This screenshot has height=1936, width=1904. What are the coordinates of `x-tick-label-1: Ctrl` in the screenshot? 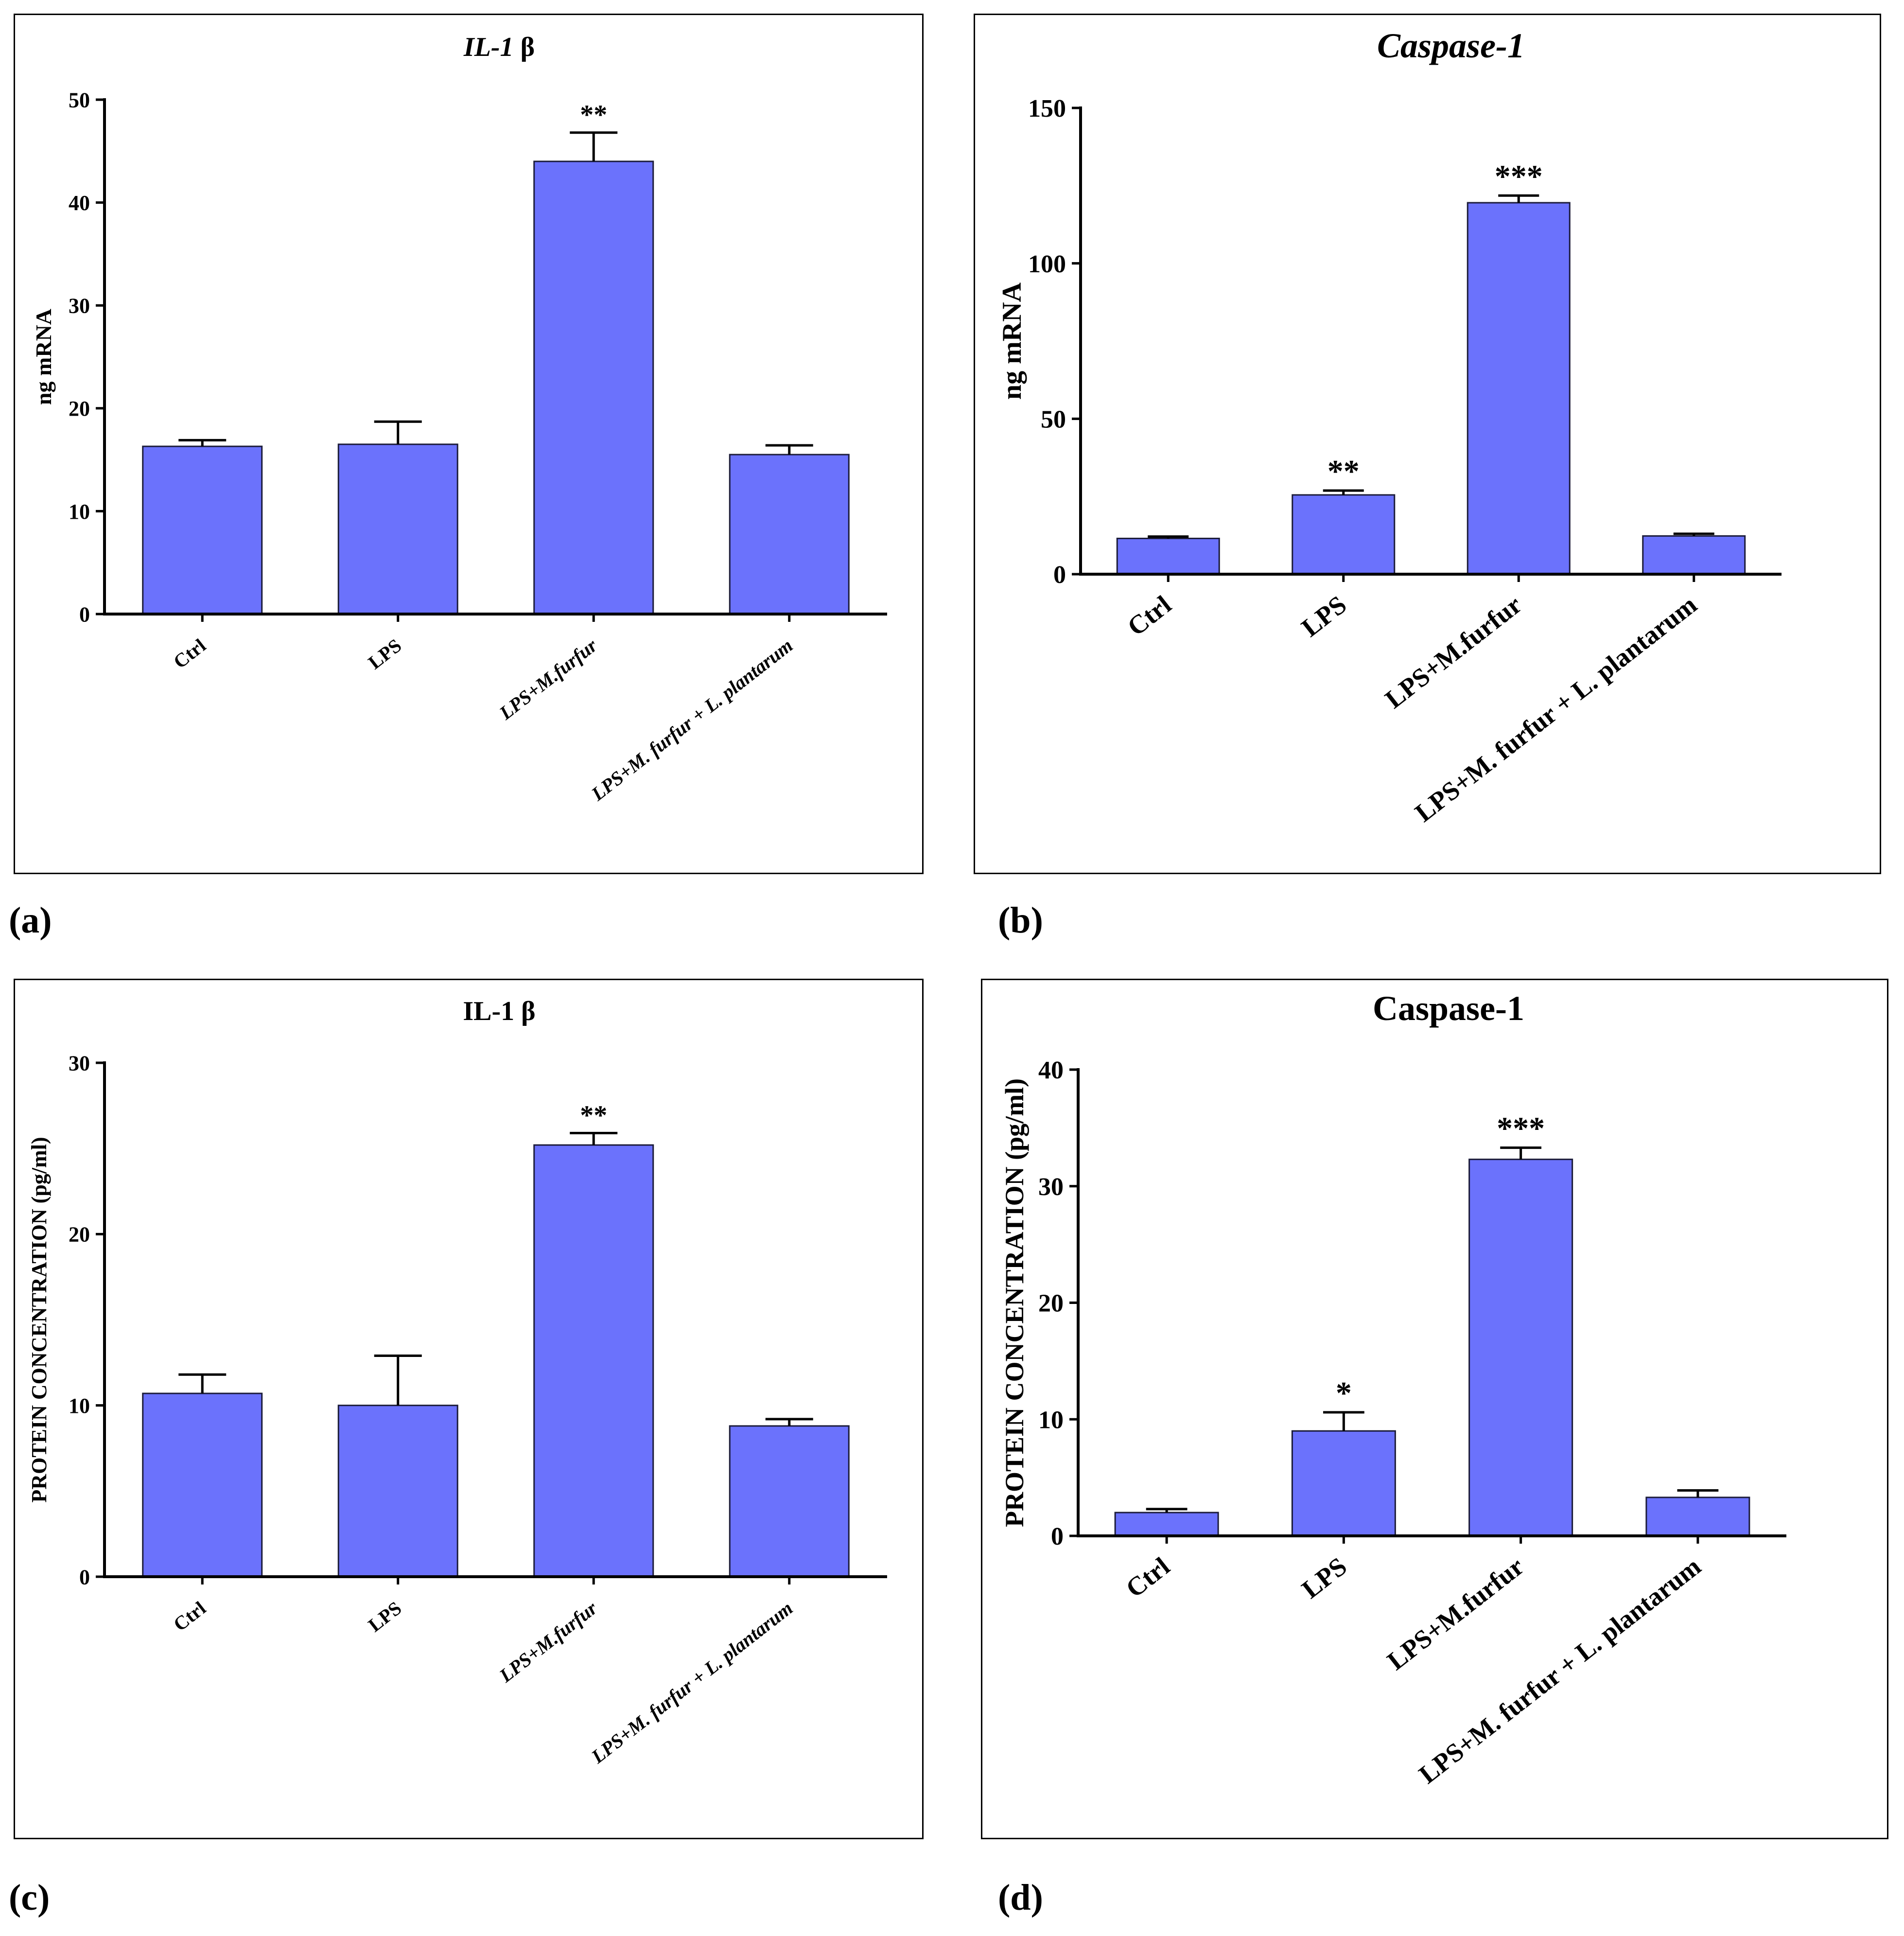 It's located at (1147, 1577).